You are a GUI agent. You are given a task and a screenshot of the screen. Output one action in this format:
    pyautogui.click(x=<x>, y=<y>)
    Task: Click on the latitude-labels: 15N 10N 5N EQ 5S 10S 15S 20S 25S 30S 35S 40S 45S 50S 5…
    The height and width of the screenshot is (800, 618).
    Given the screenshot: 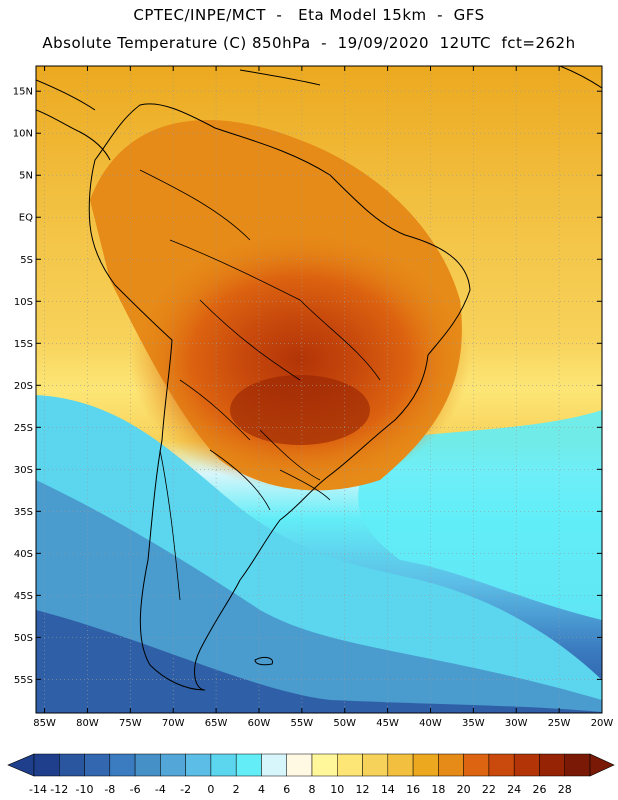 What is the action you would take?
    pyautogui.click(x=23, y=386)
    